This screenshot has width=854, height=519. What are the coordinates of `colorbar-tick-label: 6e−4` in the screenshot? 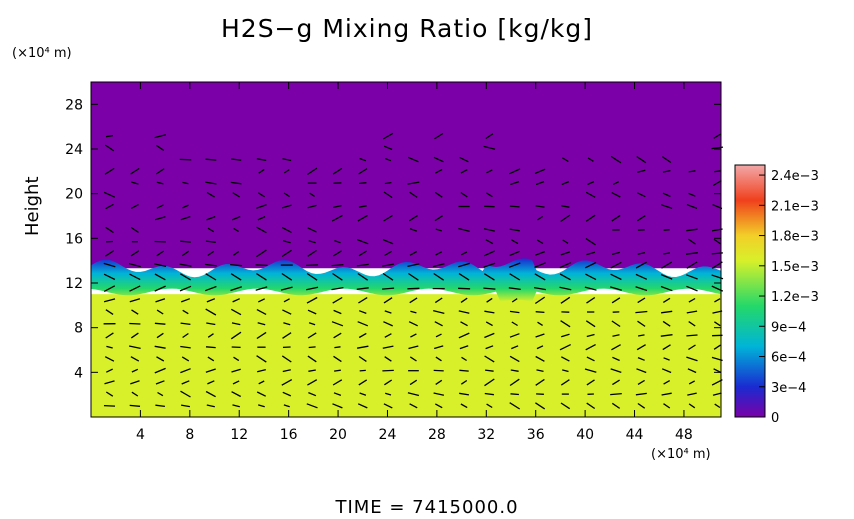 It's located at (788, 358).